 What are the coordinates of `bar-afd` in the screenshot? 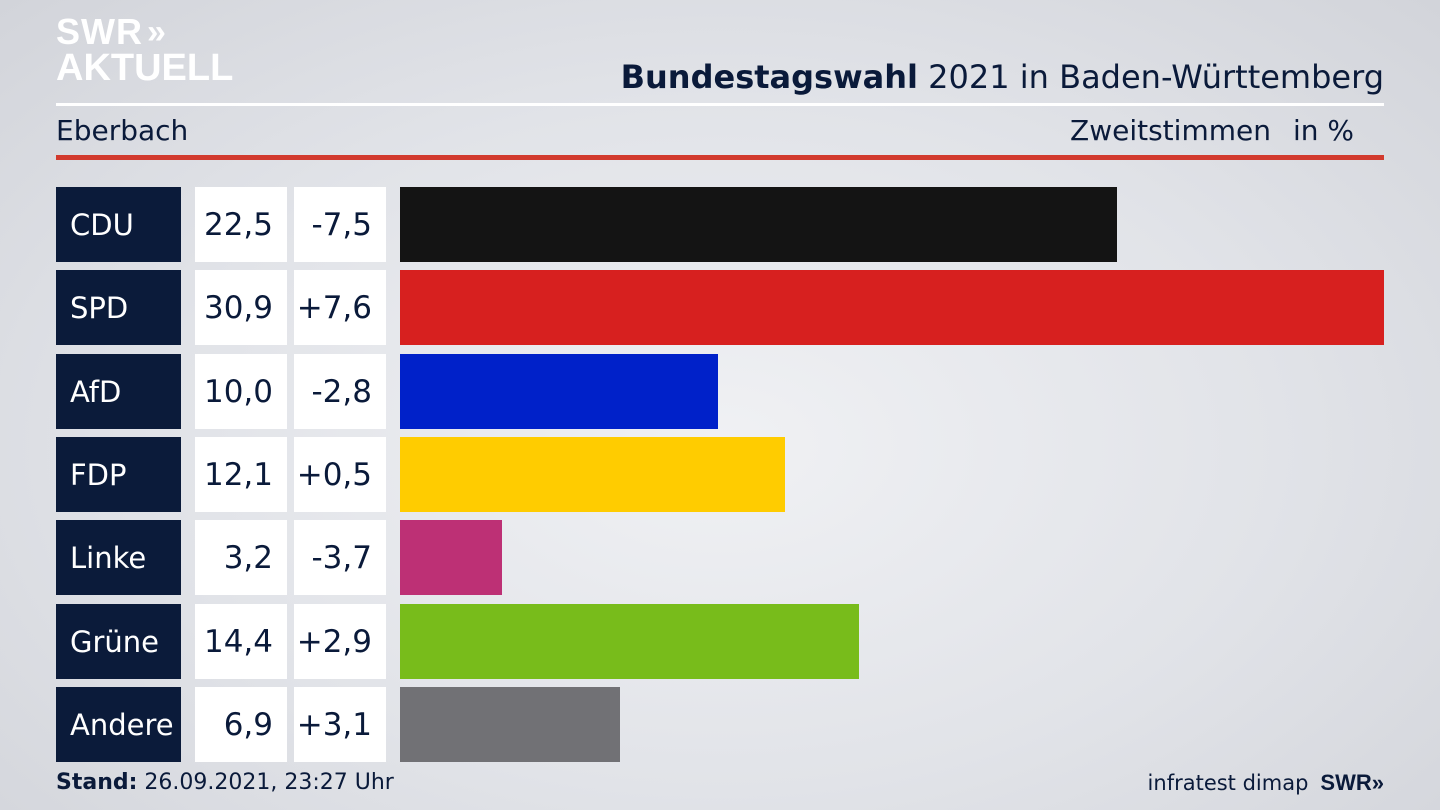 It's located at (559, 391).